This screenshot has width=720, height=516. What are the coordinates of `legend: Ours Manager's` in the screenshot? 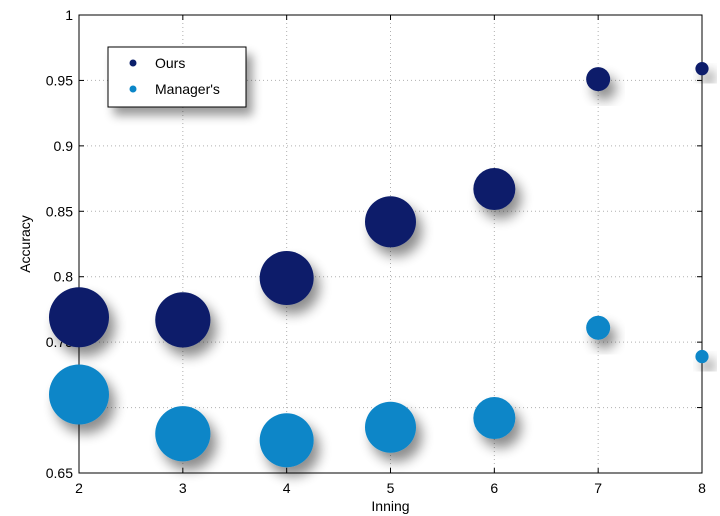 It's located at (177, 77).